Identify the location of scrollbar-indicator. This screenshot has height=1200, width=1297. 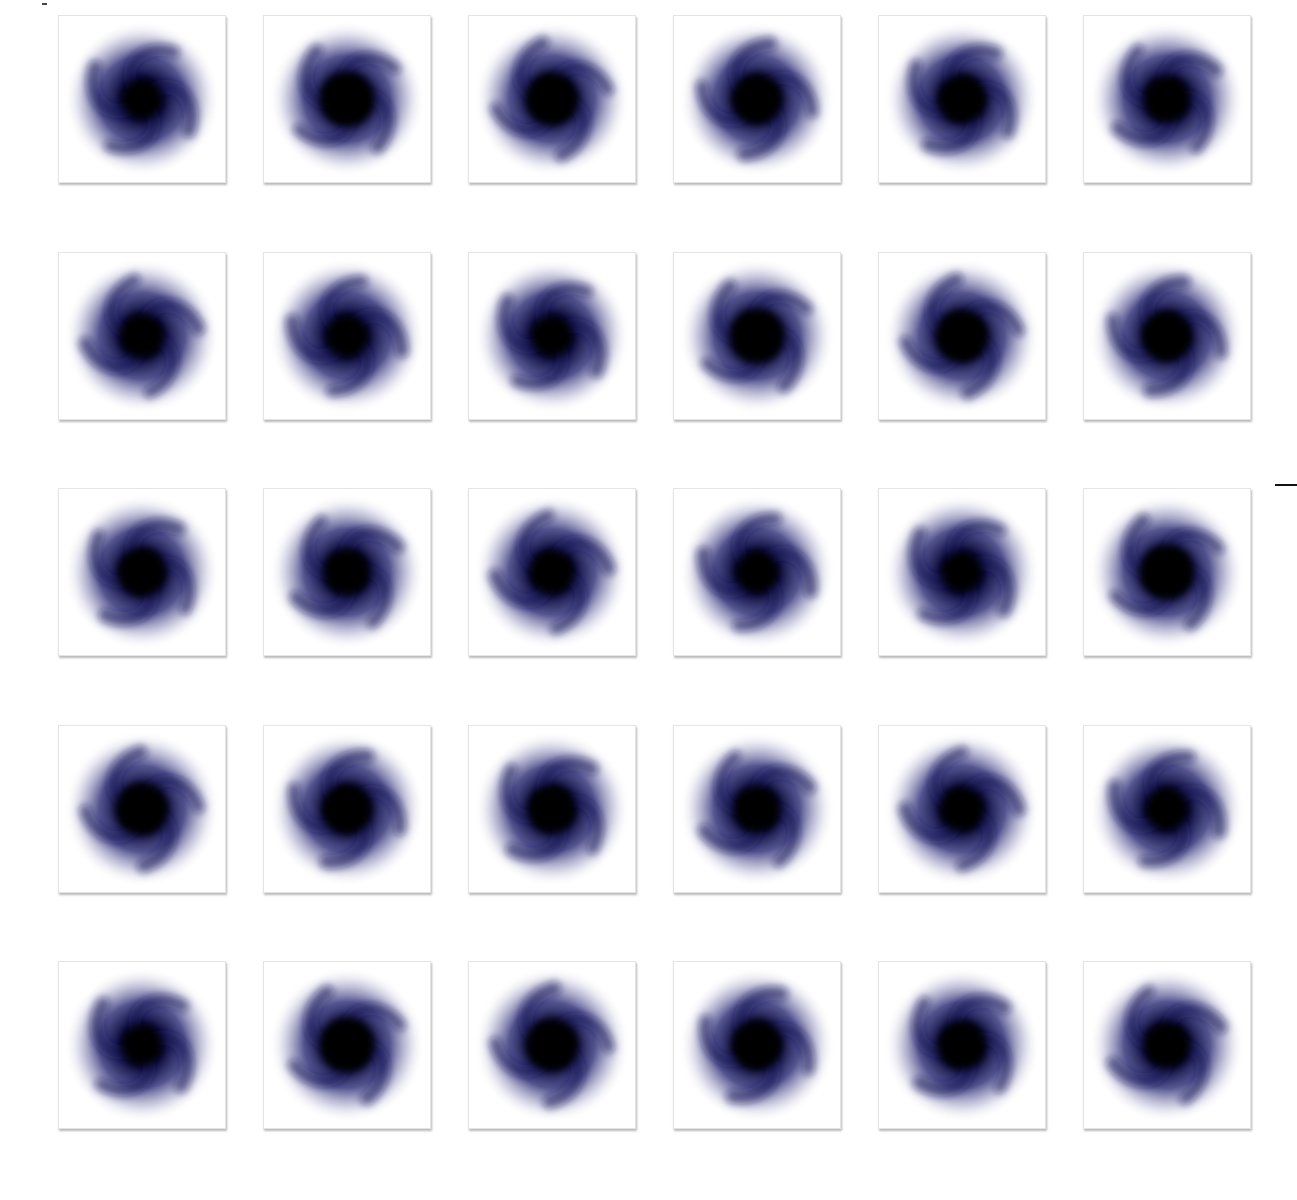
(1286, 485).